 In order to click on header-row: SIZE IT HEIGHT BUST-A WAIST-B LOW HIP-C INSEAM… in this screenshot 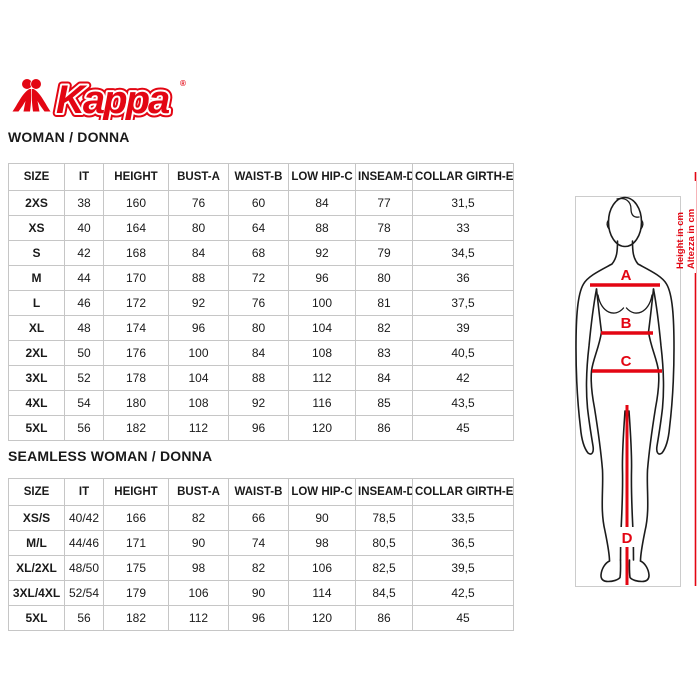, I will do `click(261, 492)`.